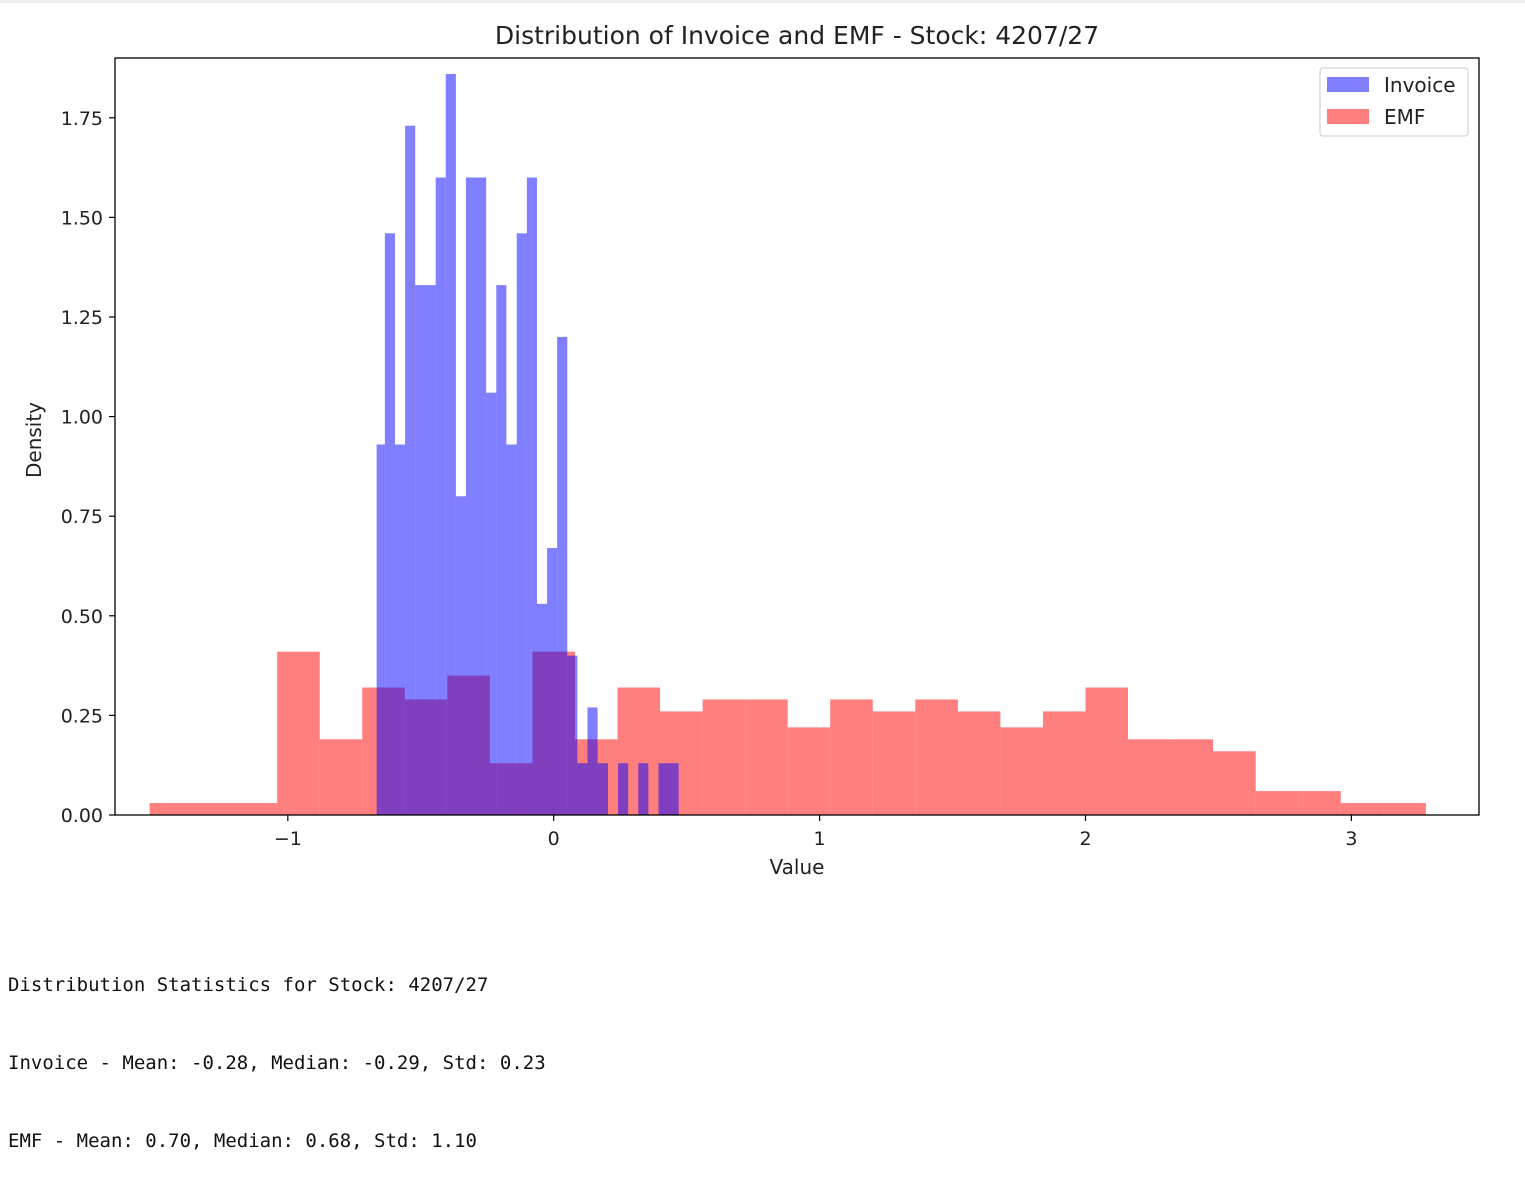 The width and height of the screenshot is (1525, 1180). Describe the element at coordinates (820, 839) in the screenshot. I see `x-tick-label: 1` at that location.